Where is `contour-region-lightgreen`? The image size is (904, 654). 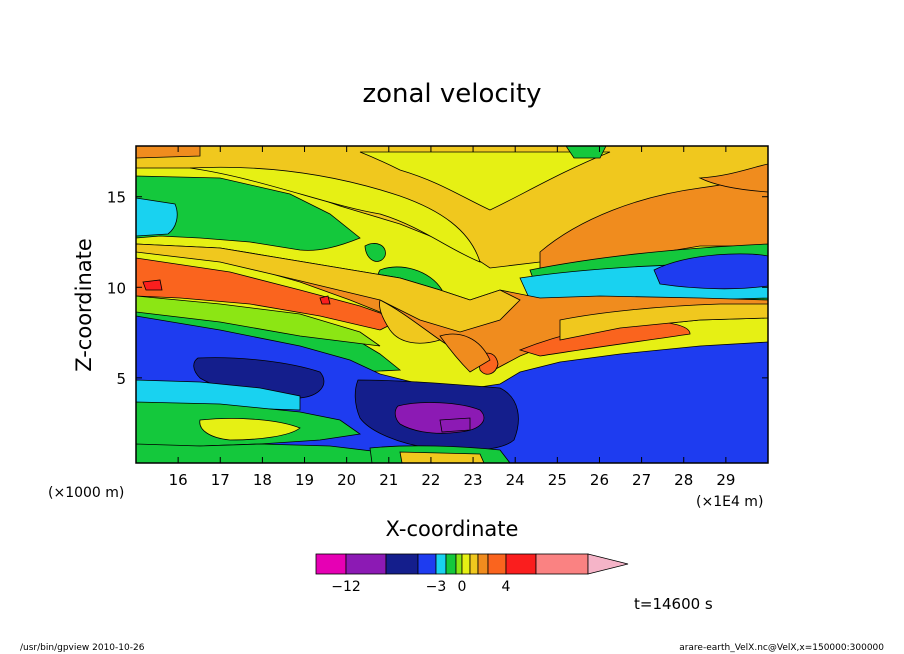 contour-region-lightgreen is located at coordinates (258, 321).